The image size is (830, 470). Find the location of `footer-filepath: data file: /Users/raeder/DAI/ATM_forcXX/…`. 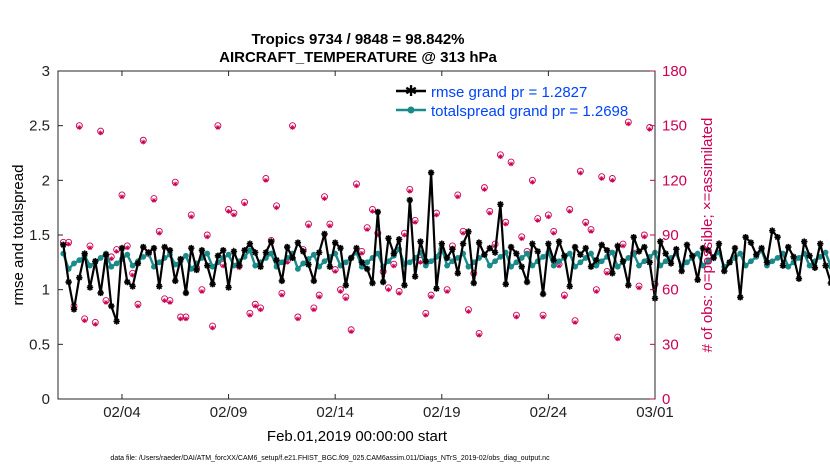

footer-filepath: data file: /Users/raeder/DAI/ATM_forcXX/… is located at coordinates (330, 458).